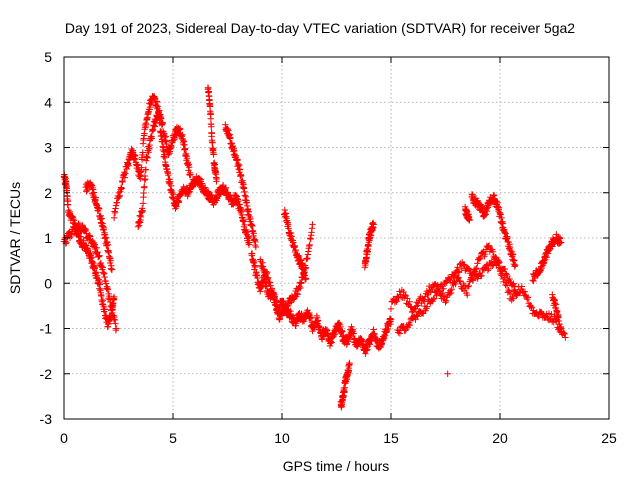  I want to click on y-tick-label: 3, so click(48, 148).